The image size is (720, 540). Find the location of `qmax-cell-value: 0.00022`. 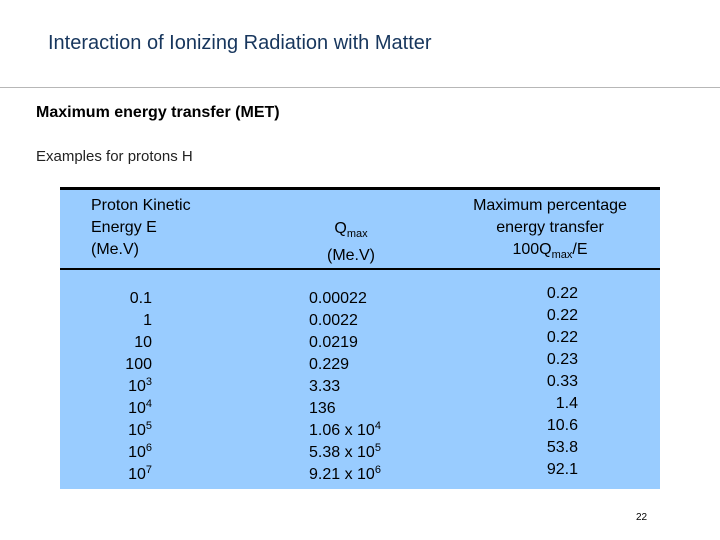

qmax-cell-value: 0.00022 is located at coordinates (338, 298).